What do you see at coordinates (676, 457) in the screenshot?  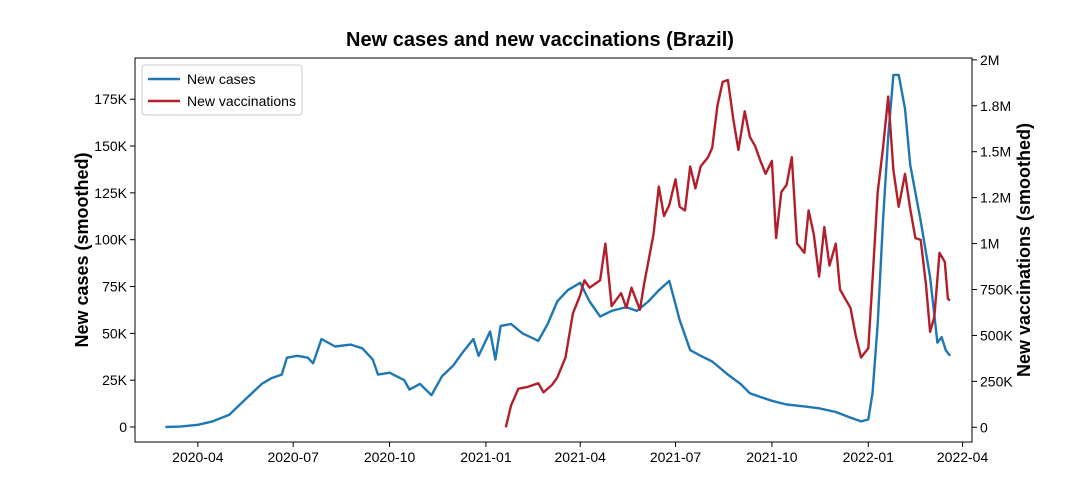 I see `x-tick-label: 2021-07` at bounding box center [676, 457].